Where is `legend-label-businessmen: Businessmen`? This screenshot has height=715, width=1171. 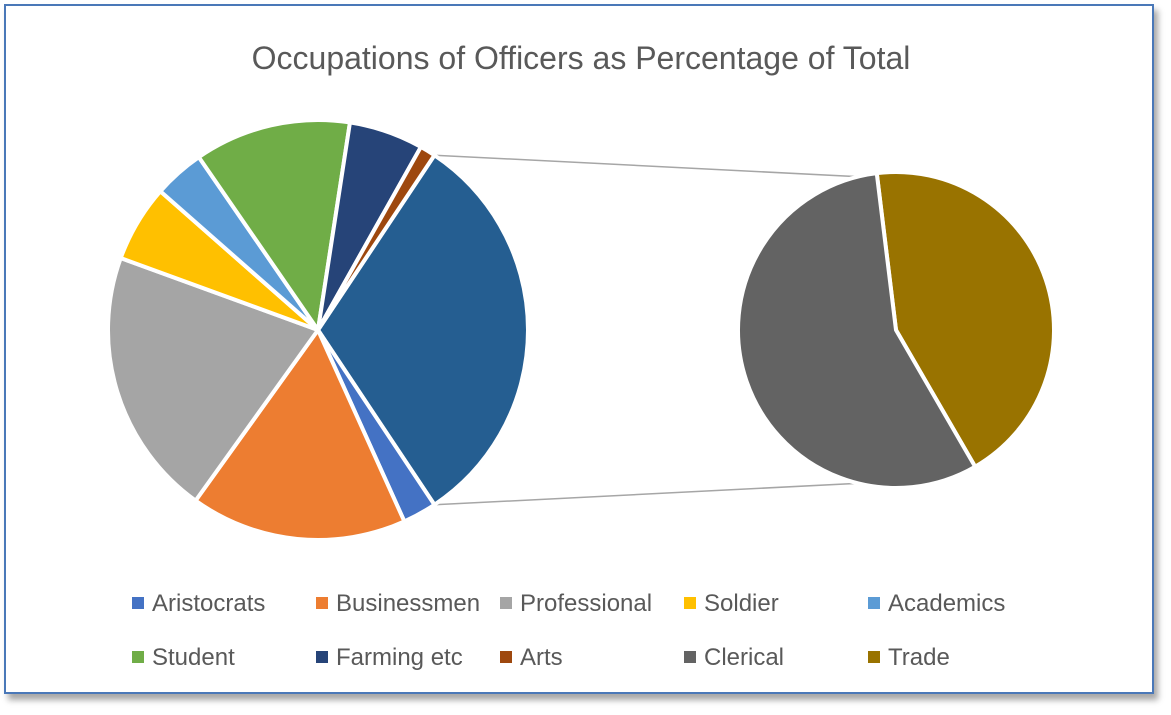 legend-label-businessmen: Businessmen is located at coordinates (408, 603).